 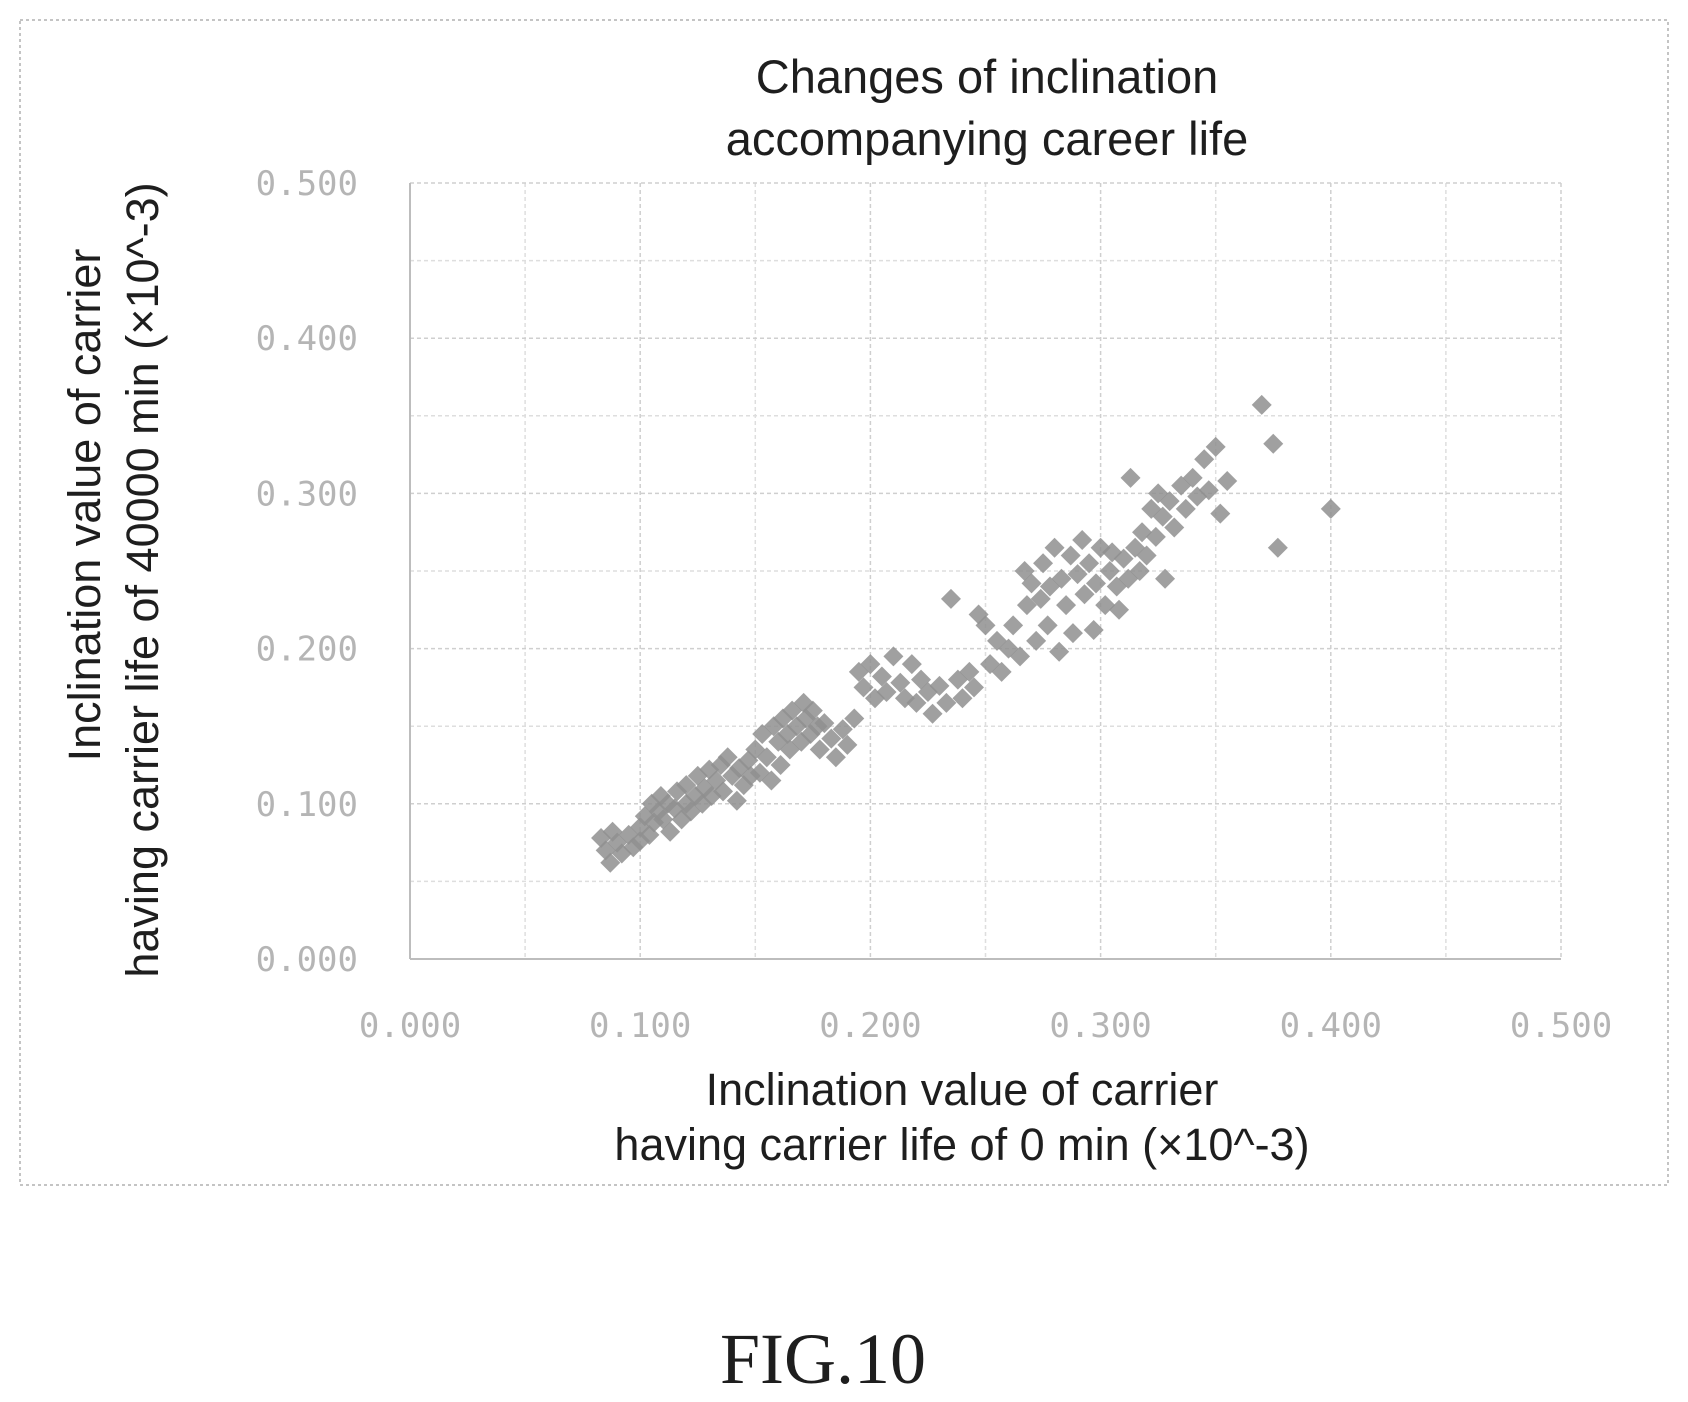 I want to click on x-tick-label: 0.400, so click(x=1331, y=1026).